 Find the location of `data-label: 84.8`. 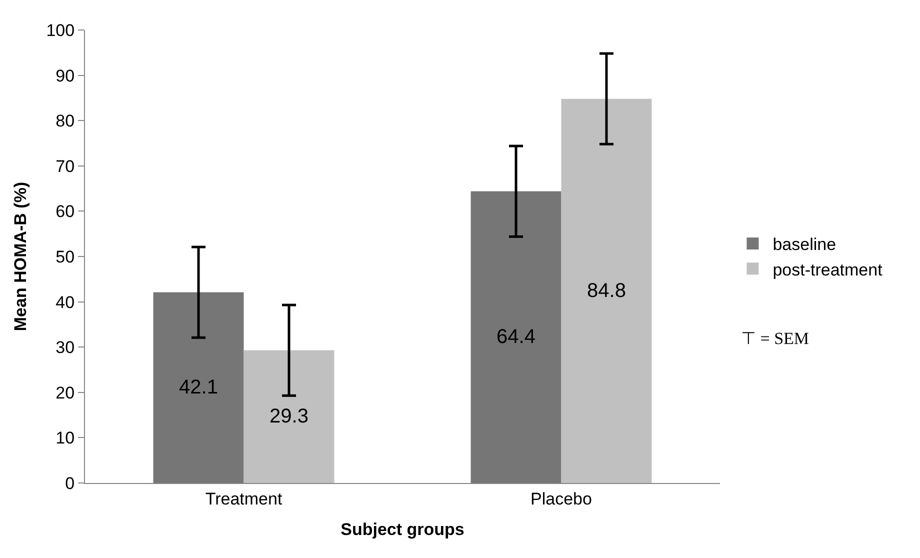

data-label: 84.8 is located at coordinates (606, 291).